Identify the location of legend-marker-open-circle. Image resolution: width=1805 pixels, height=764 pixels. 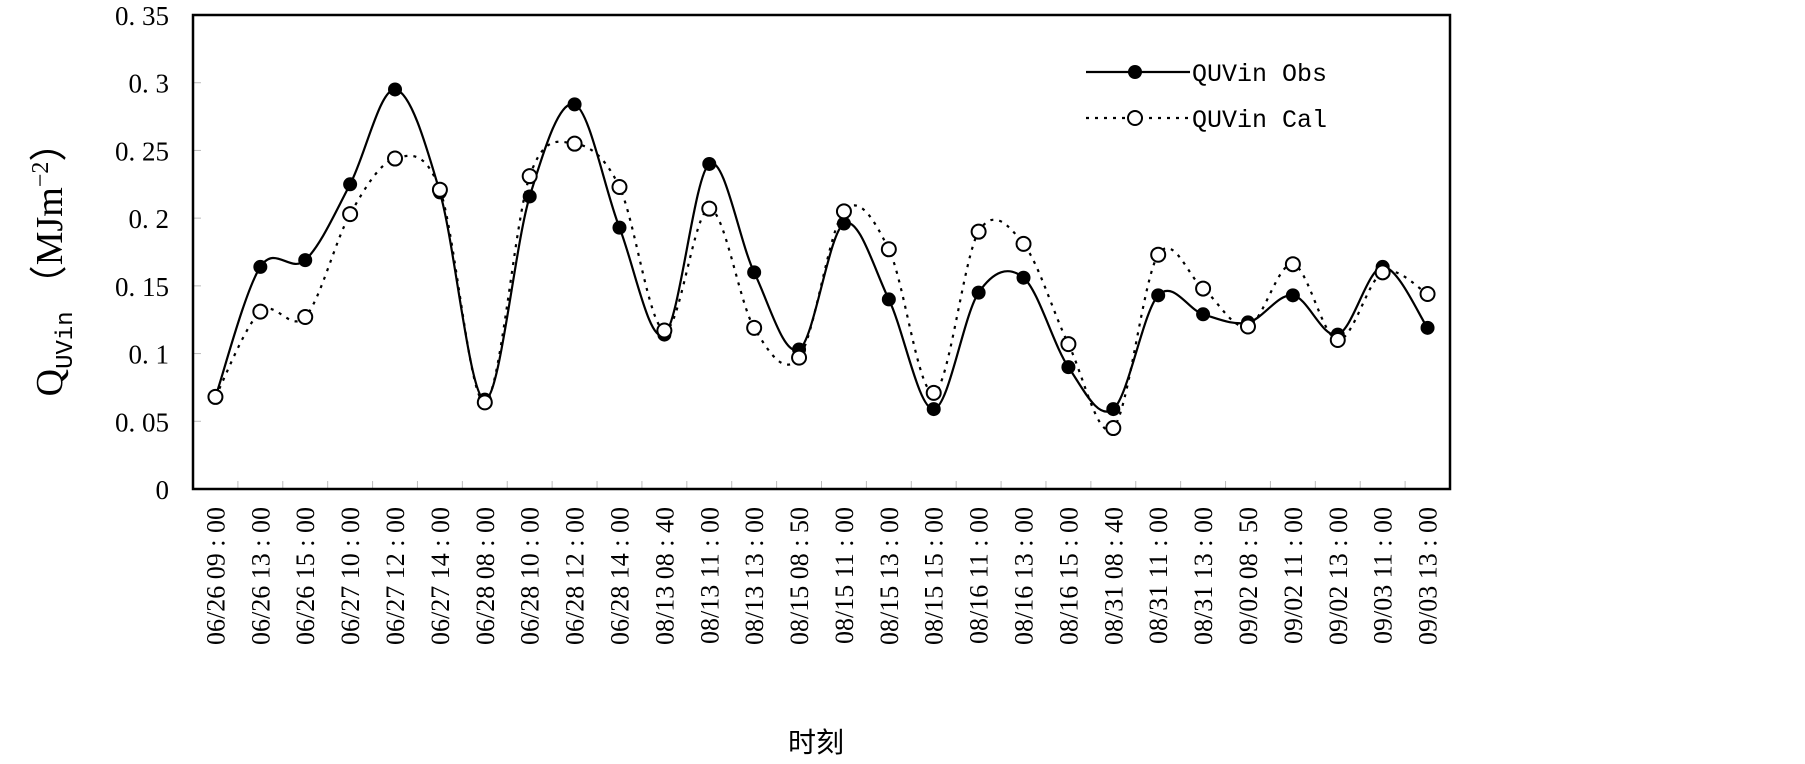
(1135, 118).